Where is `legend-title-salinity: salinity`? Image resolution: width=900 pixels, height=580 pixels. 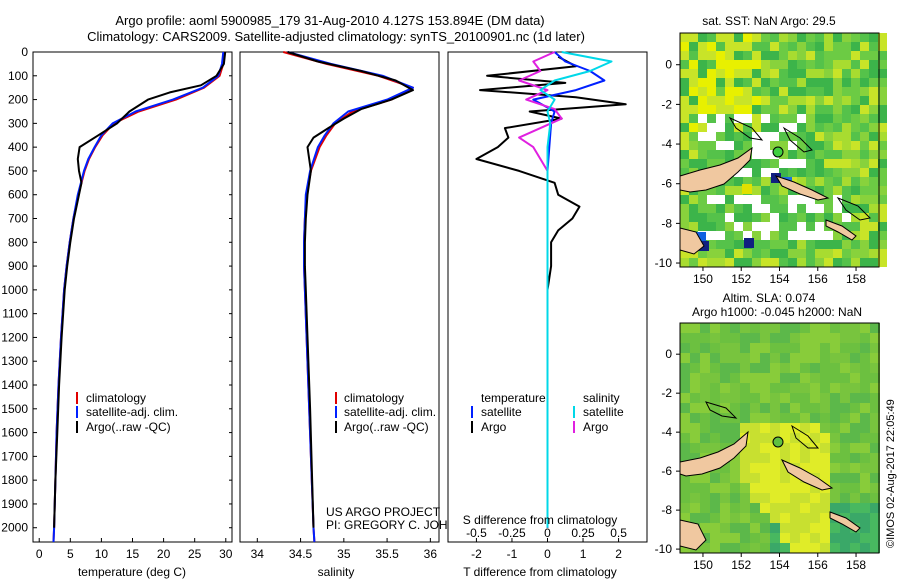 legend-title-salinity: salinity is located at coordinates (601, 398).